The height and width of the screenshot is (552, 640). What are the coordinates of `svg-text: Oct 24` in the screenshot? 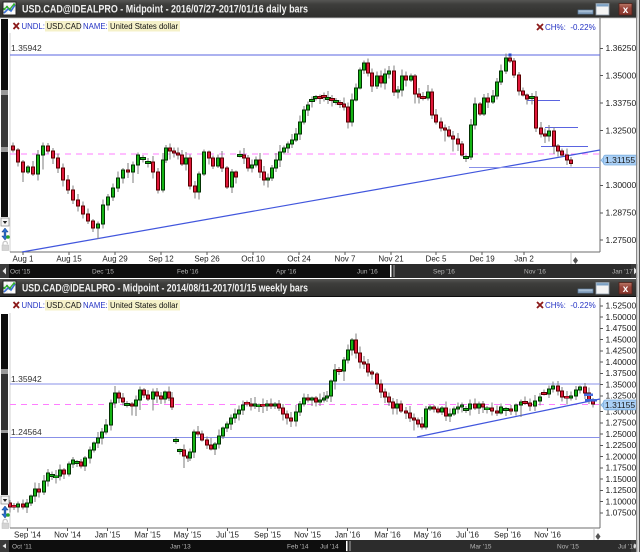 It's located at (299, 259).